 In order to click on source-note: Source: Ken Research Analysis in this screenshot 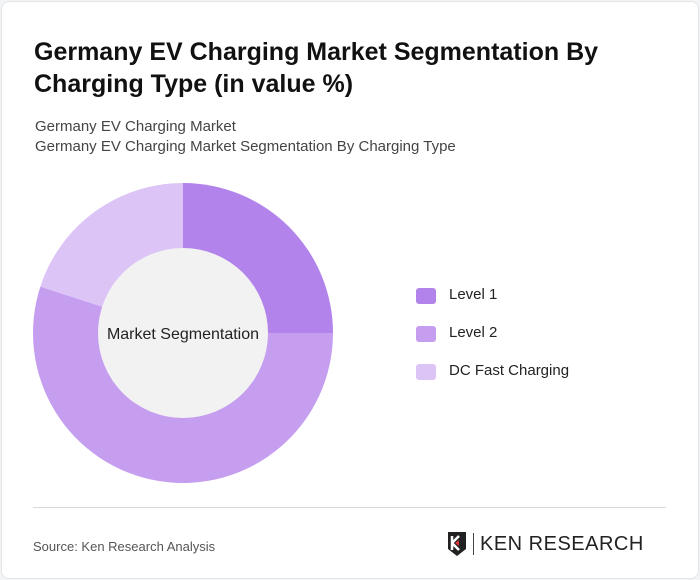, I will do `click(124, 546)`.